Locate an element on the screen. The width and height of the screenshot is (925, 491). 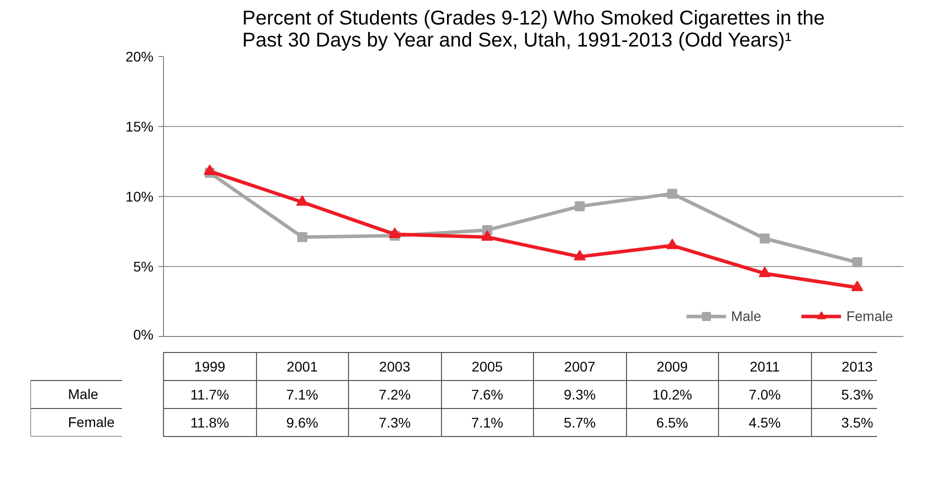
text: Male is located at coordinates (83, 394).